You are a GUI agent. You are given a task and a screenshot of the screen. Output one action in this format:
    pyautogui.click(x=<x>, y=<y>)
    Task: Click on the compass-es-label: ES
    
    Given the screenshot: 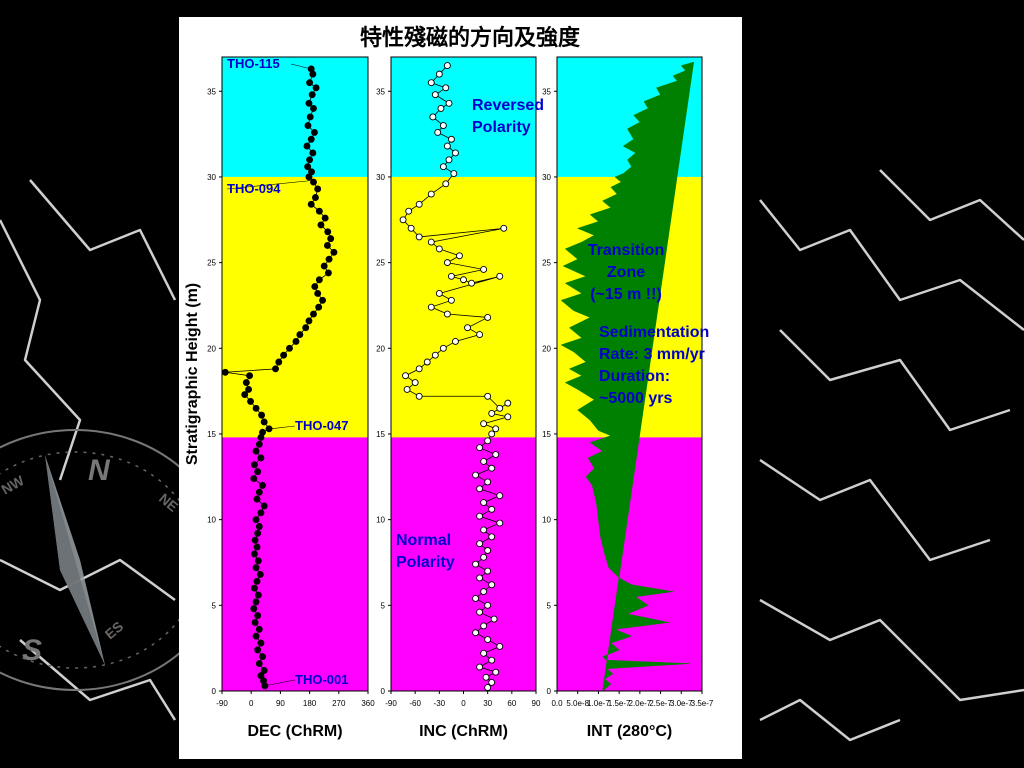 What is the action you would take?
    pyautogui.click(x=114, y=630)
    